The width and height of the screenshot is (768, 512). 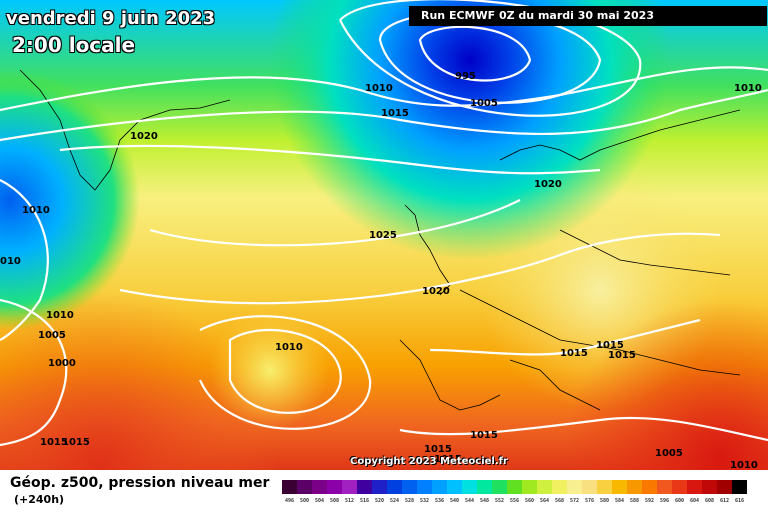 I want to click on isobar-1020-north, so click(x=330, y=159).